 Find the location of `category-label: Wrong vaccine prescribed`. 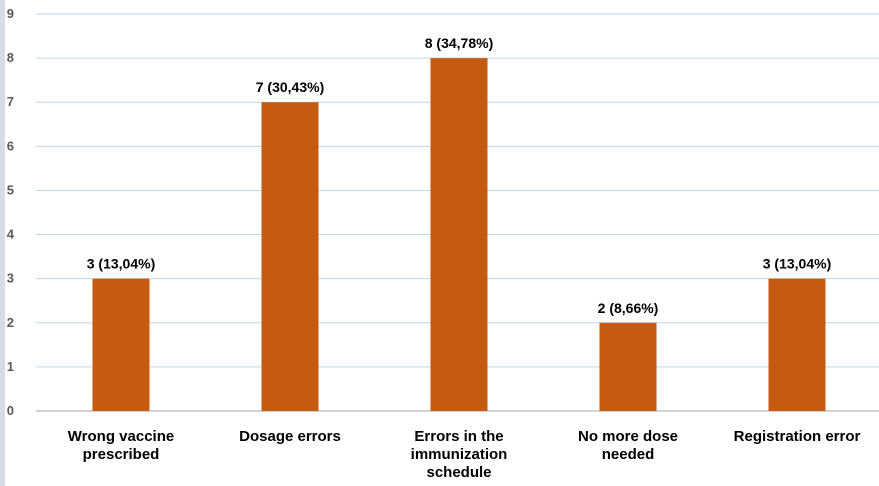

category-label: Wrong vaccine prescribed is located at coordinates (121, 445).